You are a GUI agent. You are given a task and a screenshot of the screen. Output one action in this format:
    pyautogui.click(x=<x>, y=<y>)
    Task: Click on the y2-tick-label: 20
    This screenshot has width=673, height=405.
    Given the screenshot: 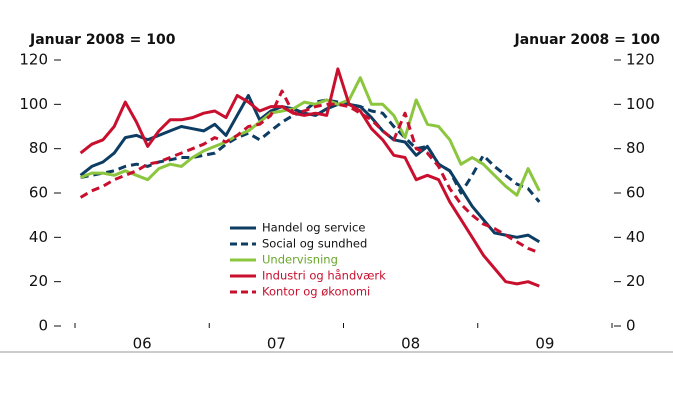 What is the action you would take?
    pyautogui.click(x=635, y=281)
    